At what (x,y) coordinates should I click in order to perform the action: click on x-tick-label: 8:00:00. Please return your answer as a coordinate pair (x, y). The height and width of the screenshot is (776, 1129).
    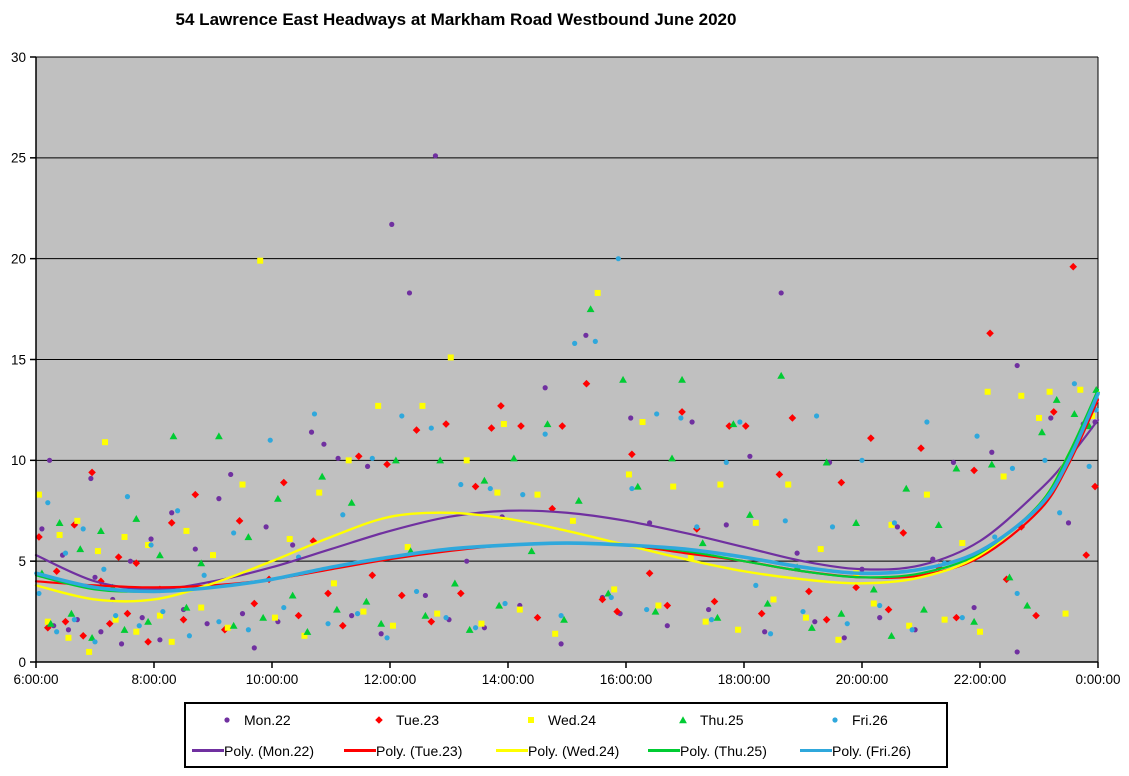
    Looking at the image, I should click on (153, 679).